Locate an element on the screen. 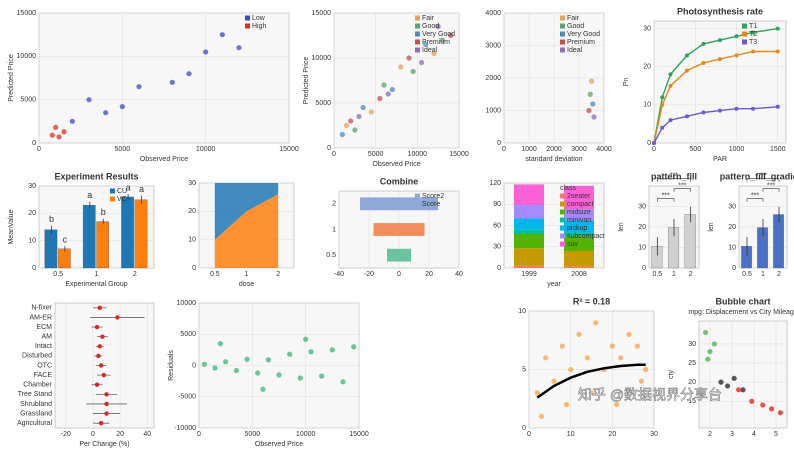  legend-title: class is located at coordinates (568, 188).